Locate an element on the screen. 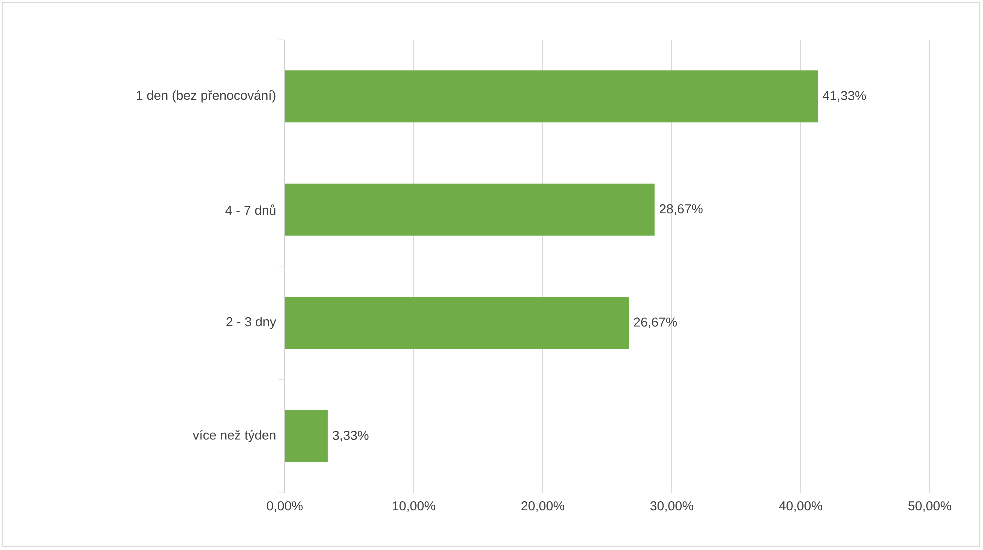 This screenshot has height=550, width=983. x-tick-label: 0,00% is located at coordinates (285, 507).